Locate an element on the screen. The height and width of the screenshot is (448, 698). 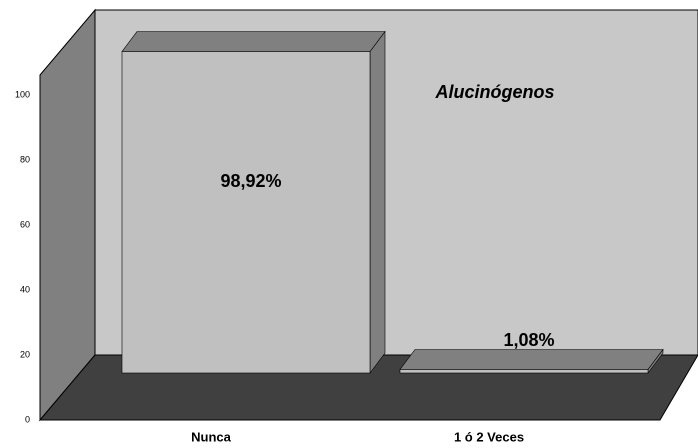
x-tick-label: 1 ó 2 Veces is located at coordinates (489, 436).